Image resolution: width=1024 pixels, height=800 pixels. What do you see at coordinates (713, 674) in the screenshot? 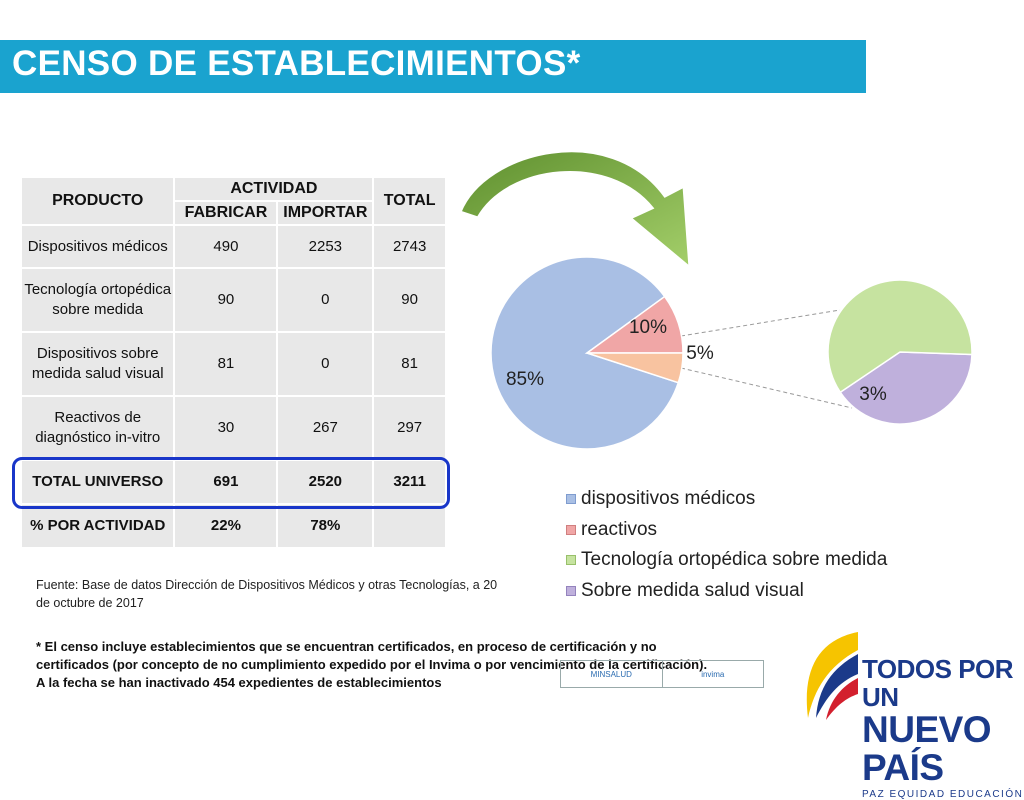
I see `invima-logo: invima` at bounding box center [713, 674].